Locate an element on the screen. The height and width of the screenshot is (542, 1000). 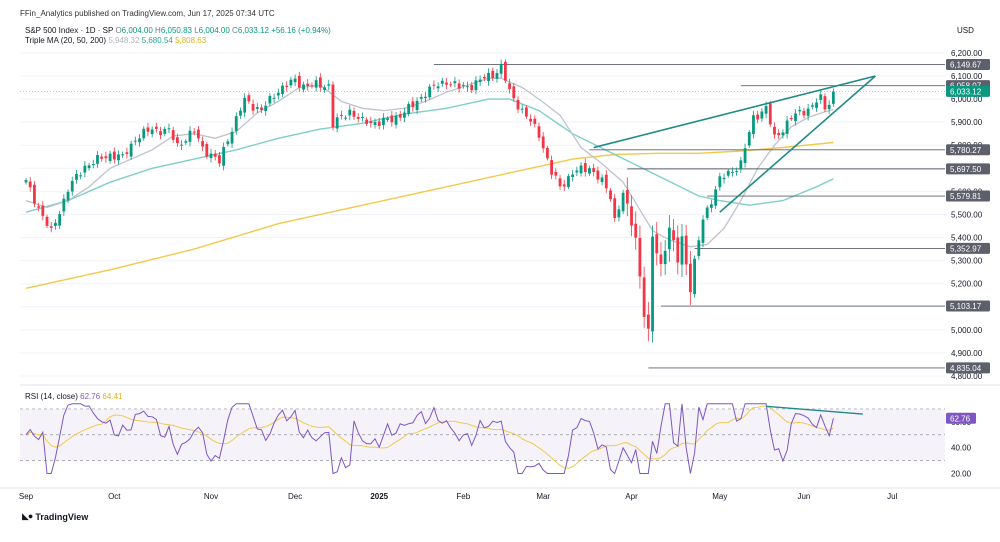
rsi-line is located at coordinates (429, 439).